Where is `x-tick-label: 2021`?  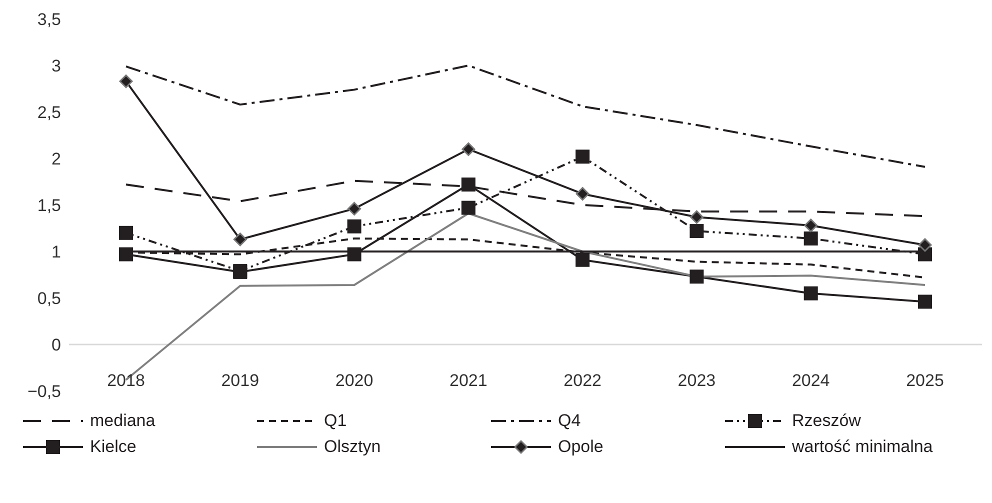 x-tick-label: 2021 is located at coordinates (469, 380).